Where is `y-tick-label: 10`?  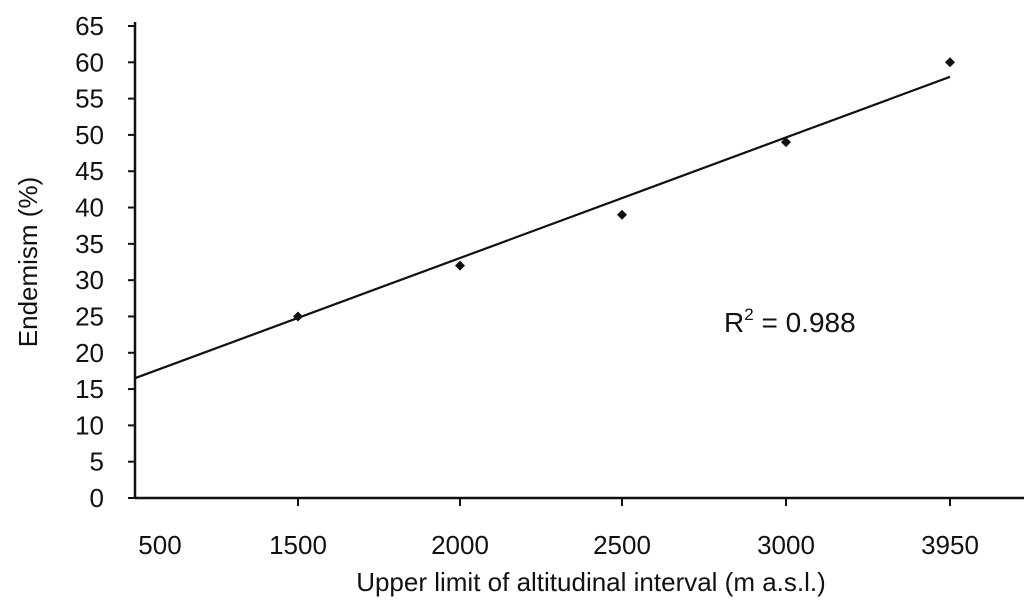
y-tick-label: 10 is located at coordinates (89, 425).